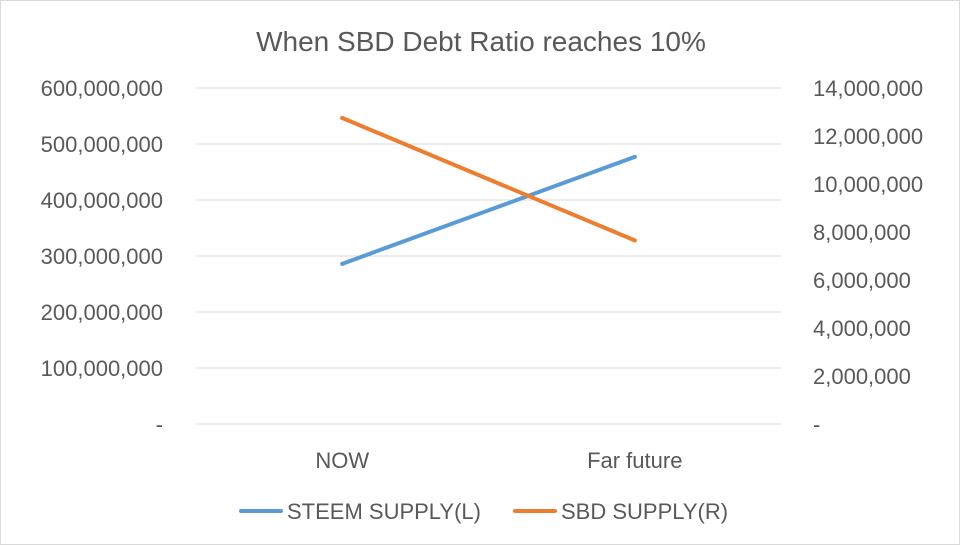  What do you see at coordinates (488, 210) in the screenshot?
I see `series-line-steem-supply` at bounding box center [488, 210].